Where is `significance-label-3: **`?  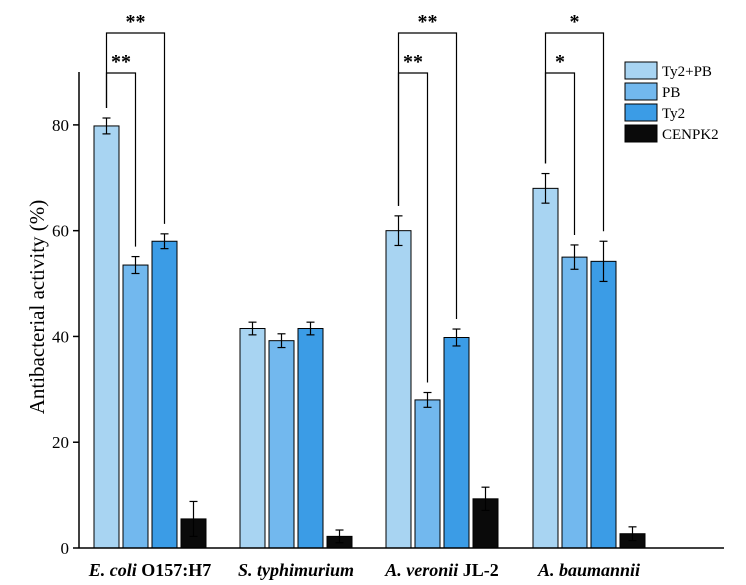
significance-label-3: ** is located at coordinates (428, 22).